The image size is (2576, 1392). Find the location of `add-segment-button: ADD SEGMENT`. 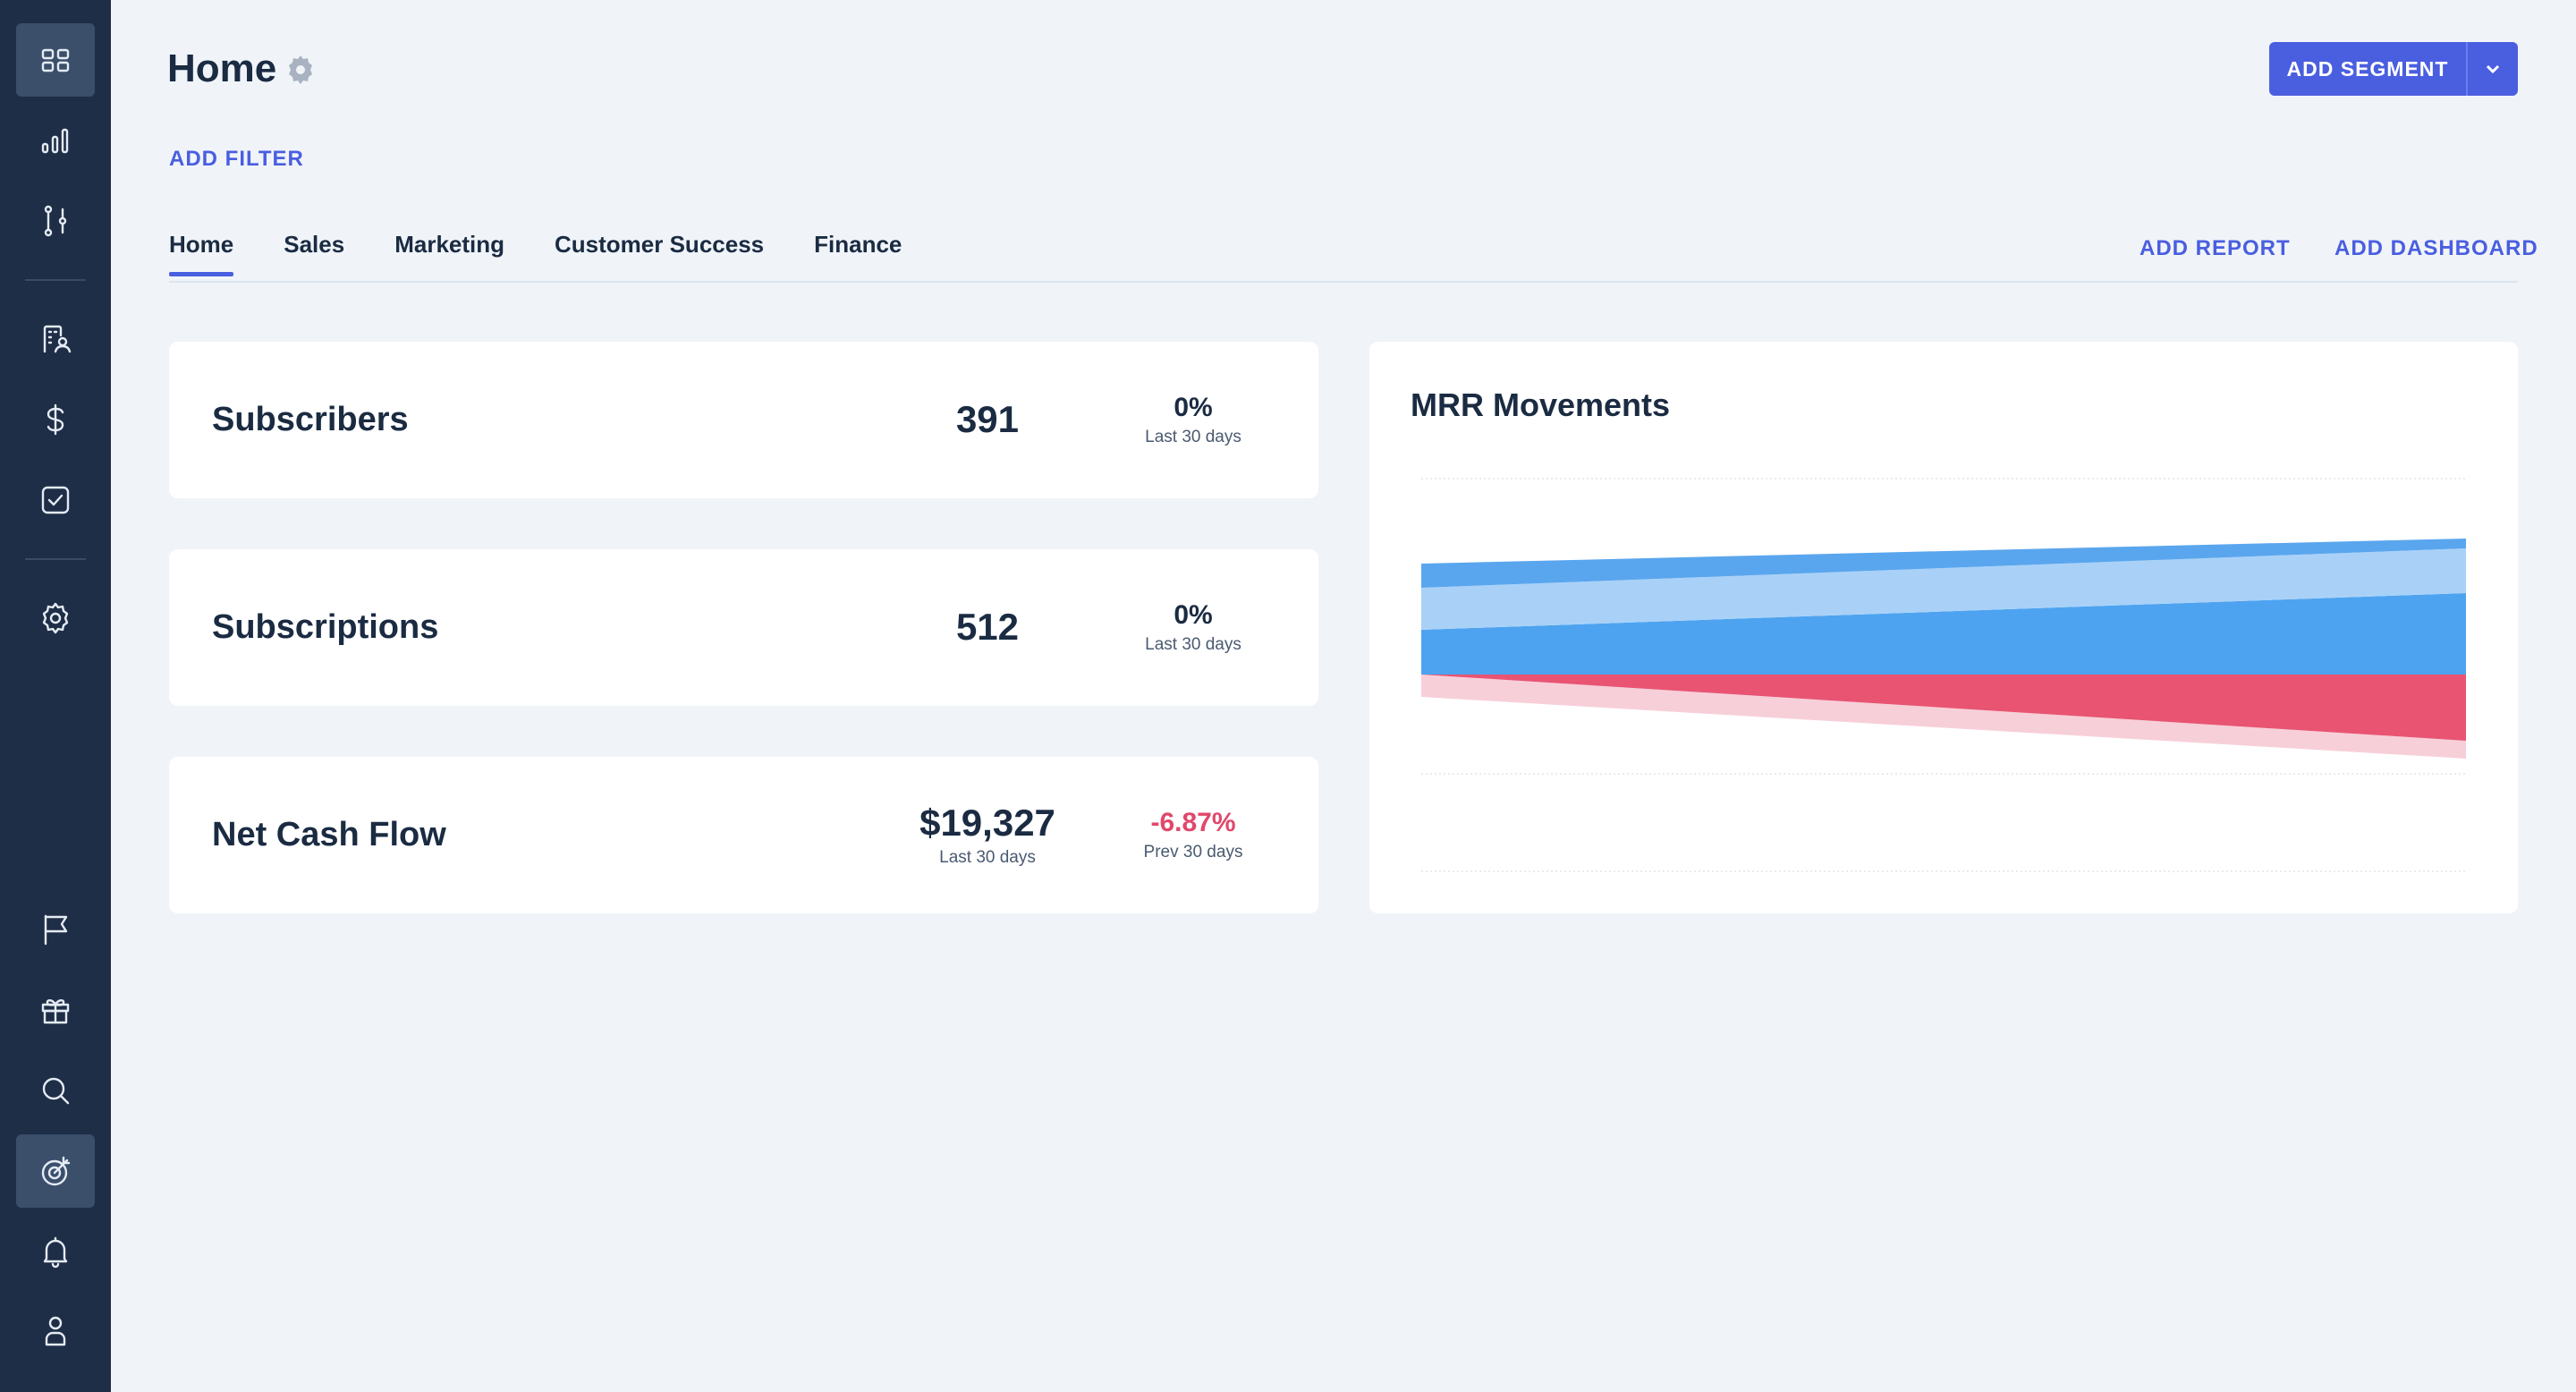

add-segment-button: ADD SEGMENT is located at coordinates (2367, 69).